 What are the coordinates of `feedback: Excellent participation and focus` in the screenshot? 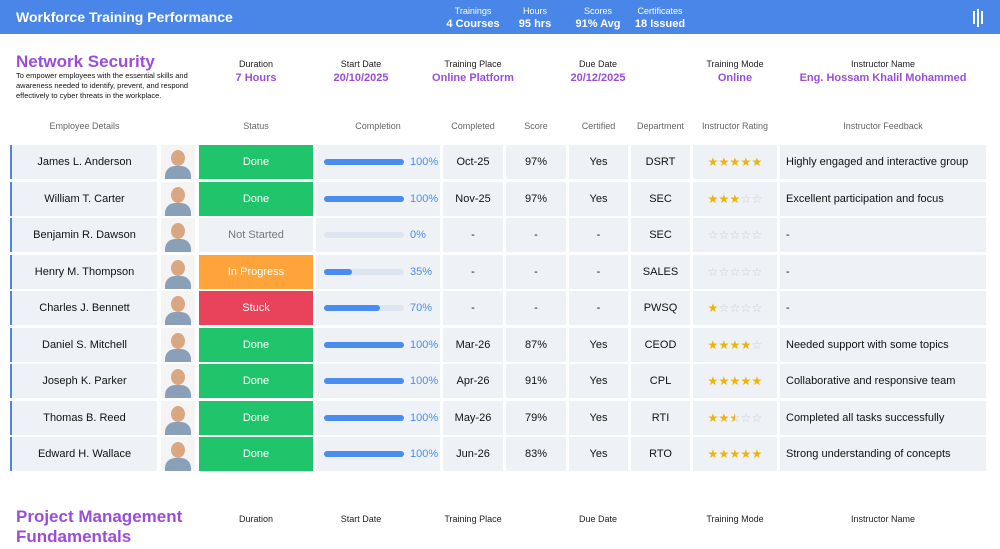 It's located at (883, 198).